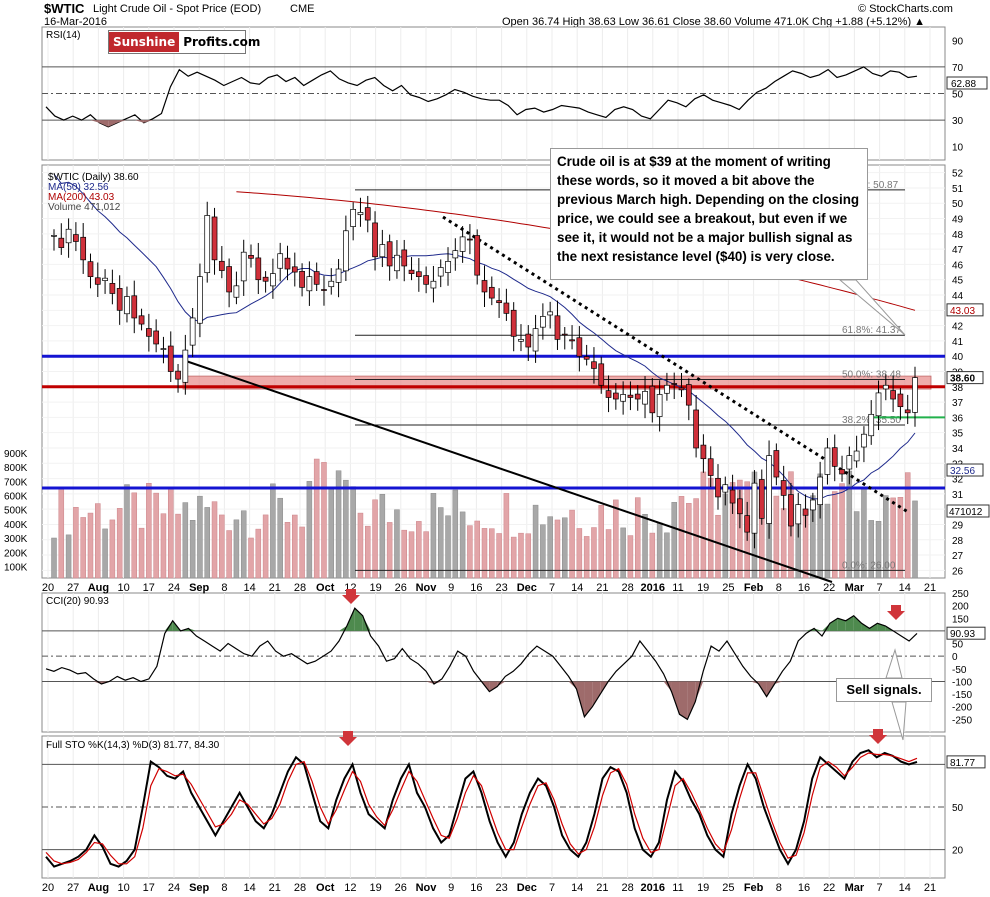 The height and width of the screenshot is (897, 990). What do you see at coordinates (325, 588) in the screenshot?
I see `x-tick-label-top: Oct` at bounding box center [325, 588].